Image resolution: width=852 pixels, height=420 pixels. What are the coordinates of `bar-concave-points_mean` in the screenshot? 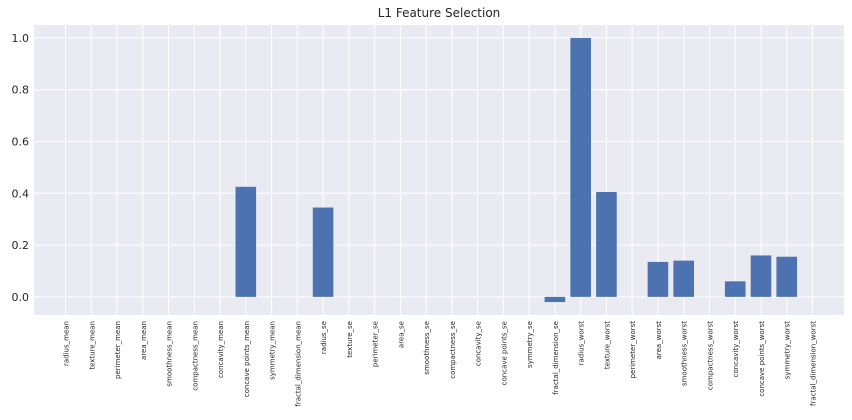 It's located at (246, 241).